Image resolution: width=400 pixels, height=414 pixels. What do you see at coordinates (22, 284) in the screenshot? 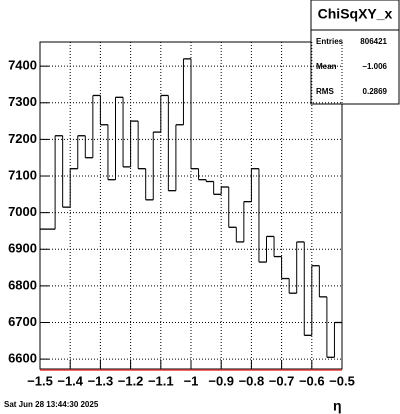
I see `y-tick-label: 6800` at bounding box center [22, 284].